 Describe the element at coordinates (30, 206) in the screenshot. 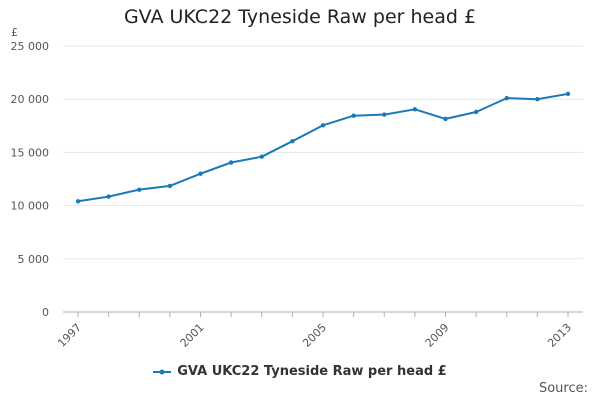

I see `y-tick-label: 10 000` at that location.